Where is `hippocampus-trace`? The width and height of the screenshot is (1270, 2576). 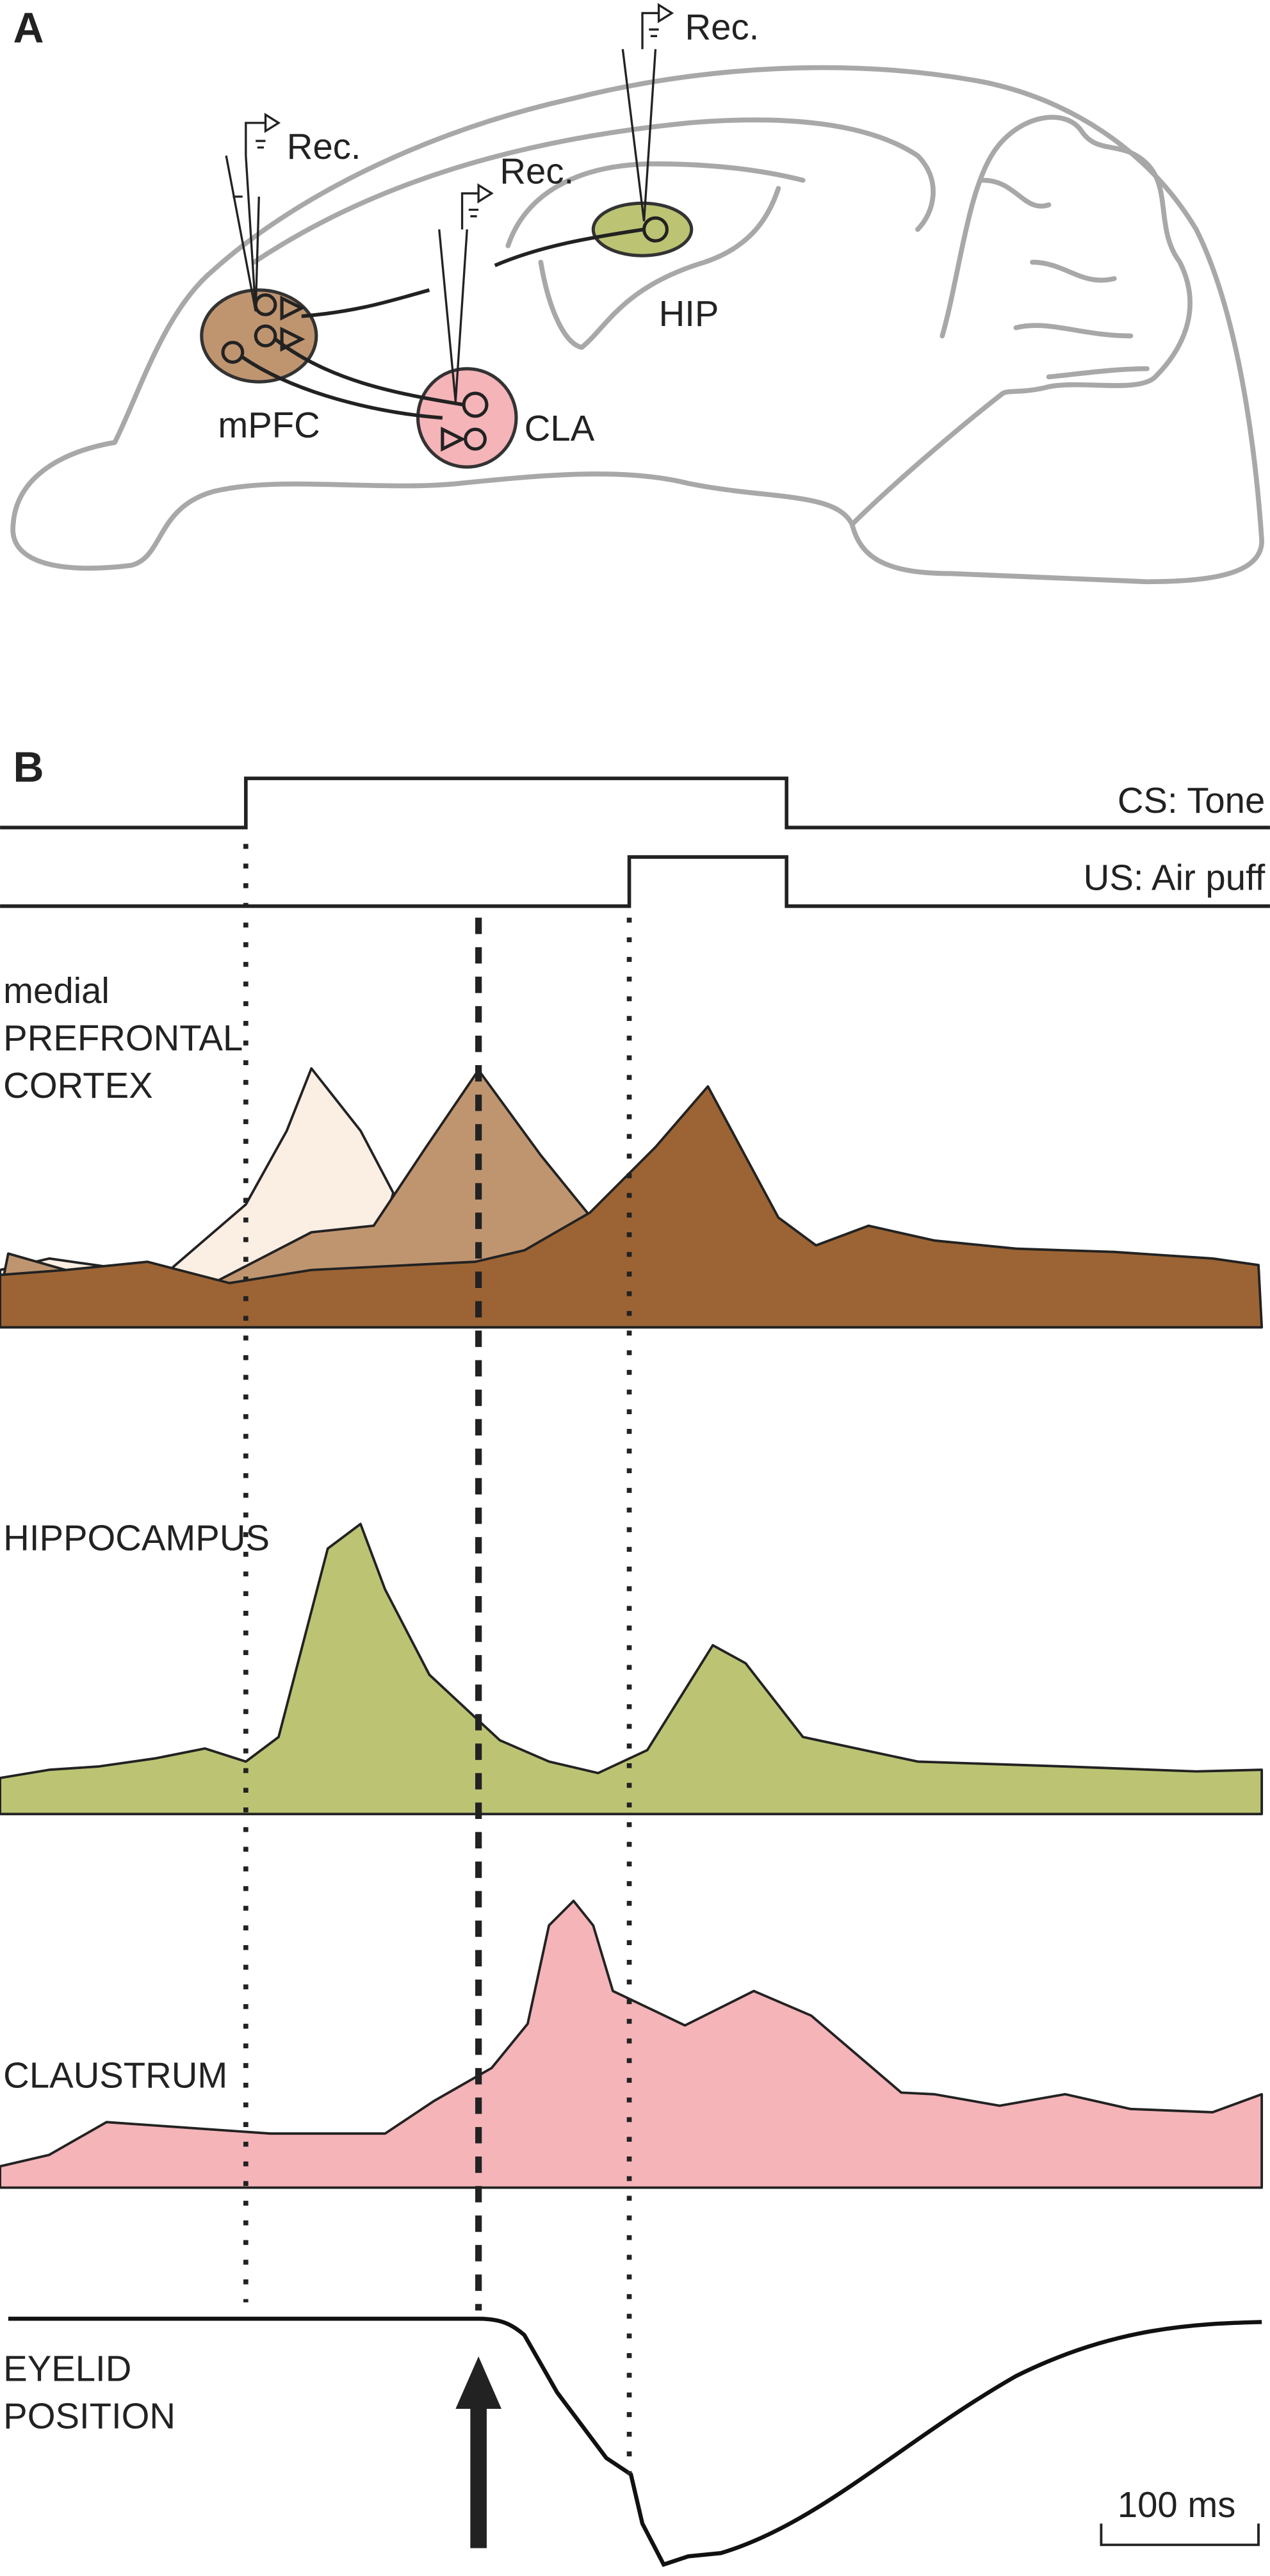
hippocampus-trace is located at coordinates (632, 1669).